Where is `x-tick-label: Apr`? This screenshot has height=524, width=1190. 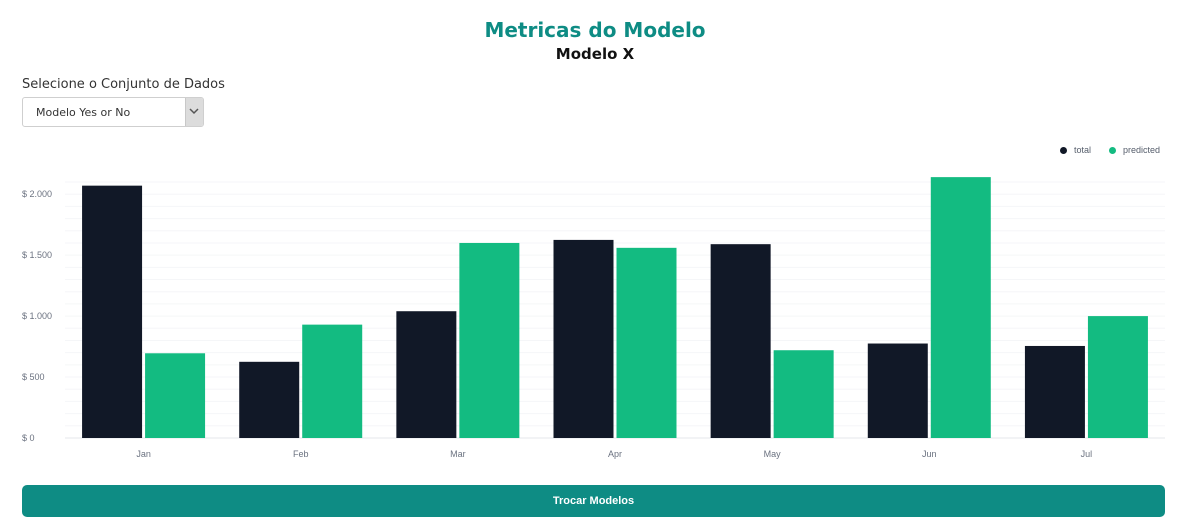
x-tick-label: Apr is located at coordinates (615, 454).